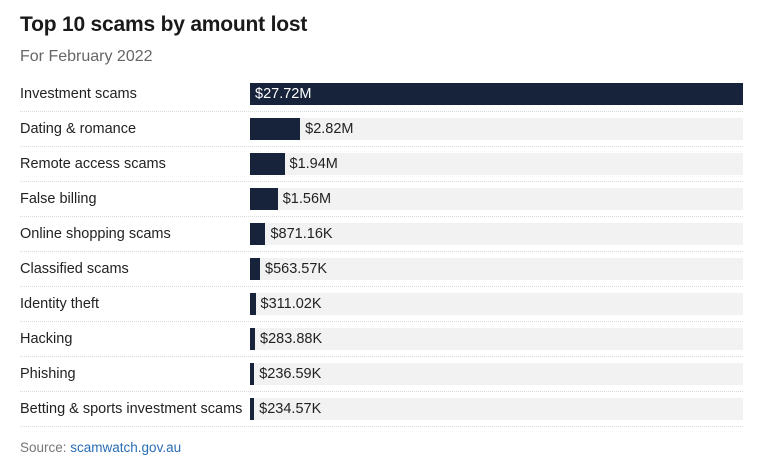 The width and height of the screenshot is (764, 469). Describe the element at coordinates (78, 94) in the screenshot. I see `category-label: Investment scams` at that location.